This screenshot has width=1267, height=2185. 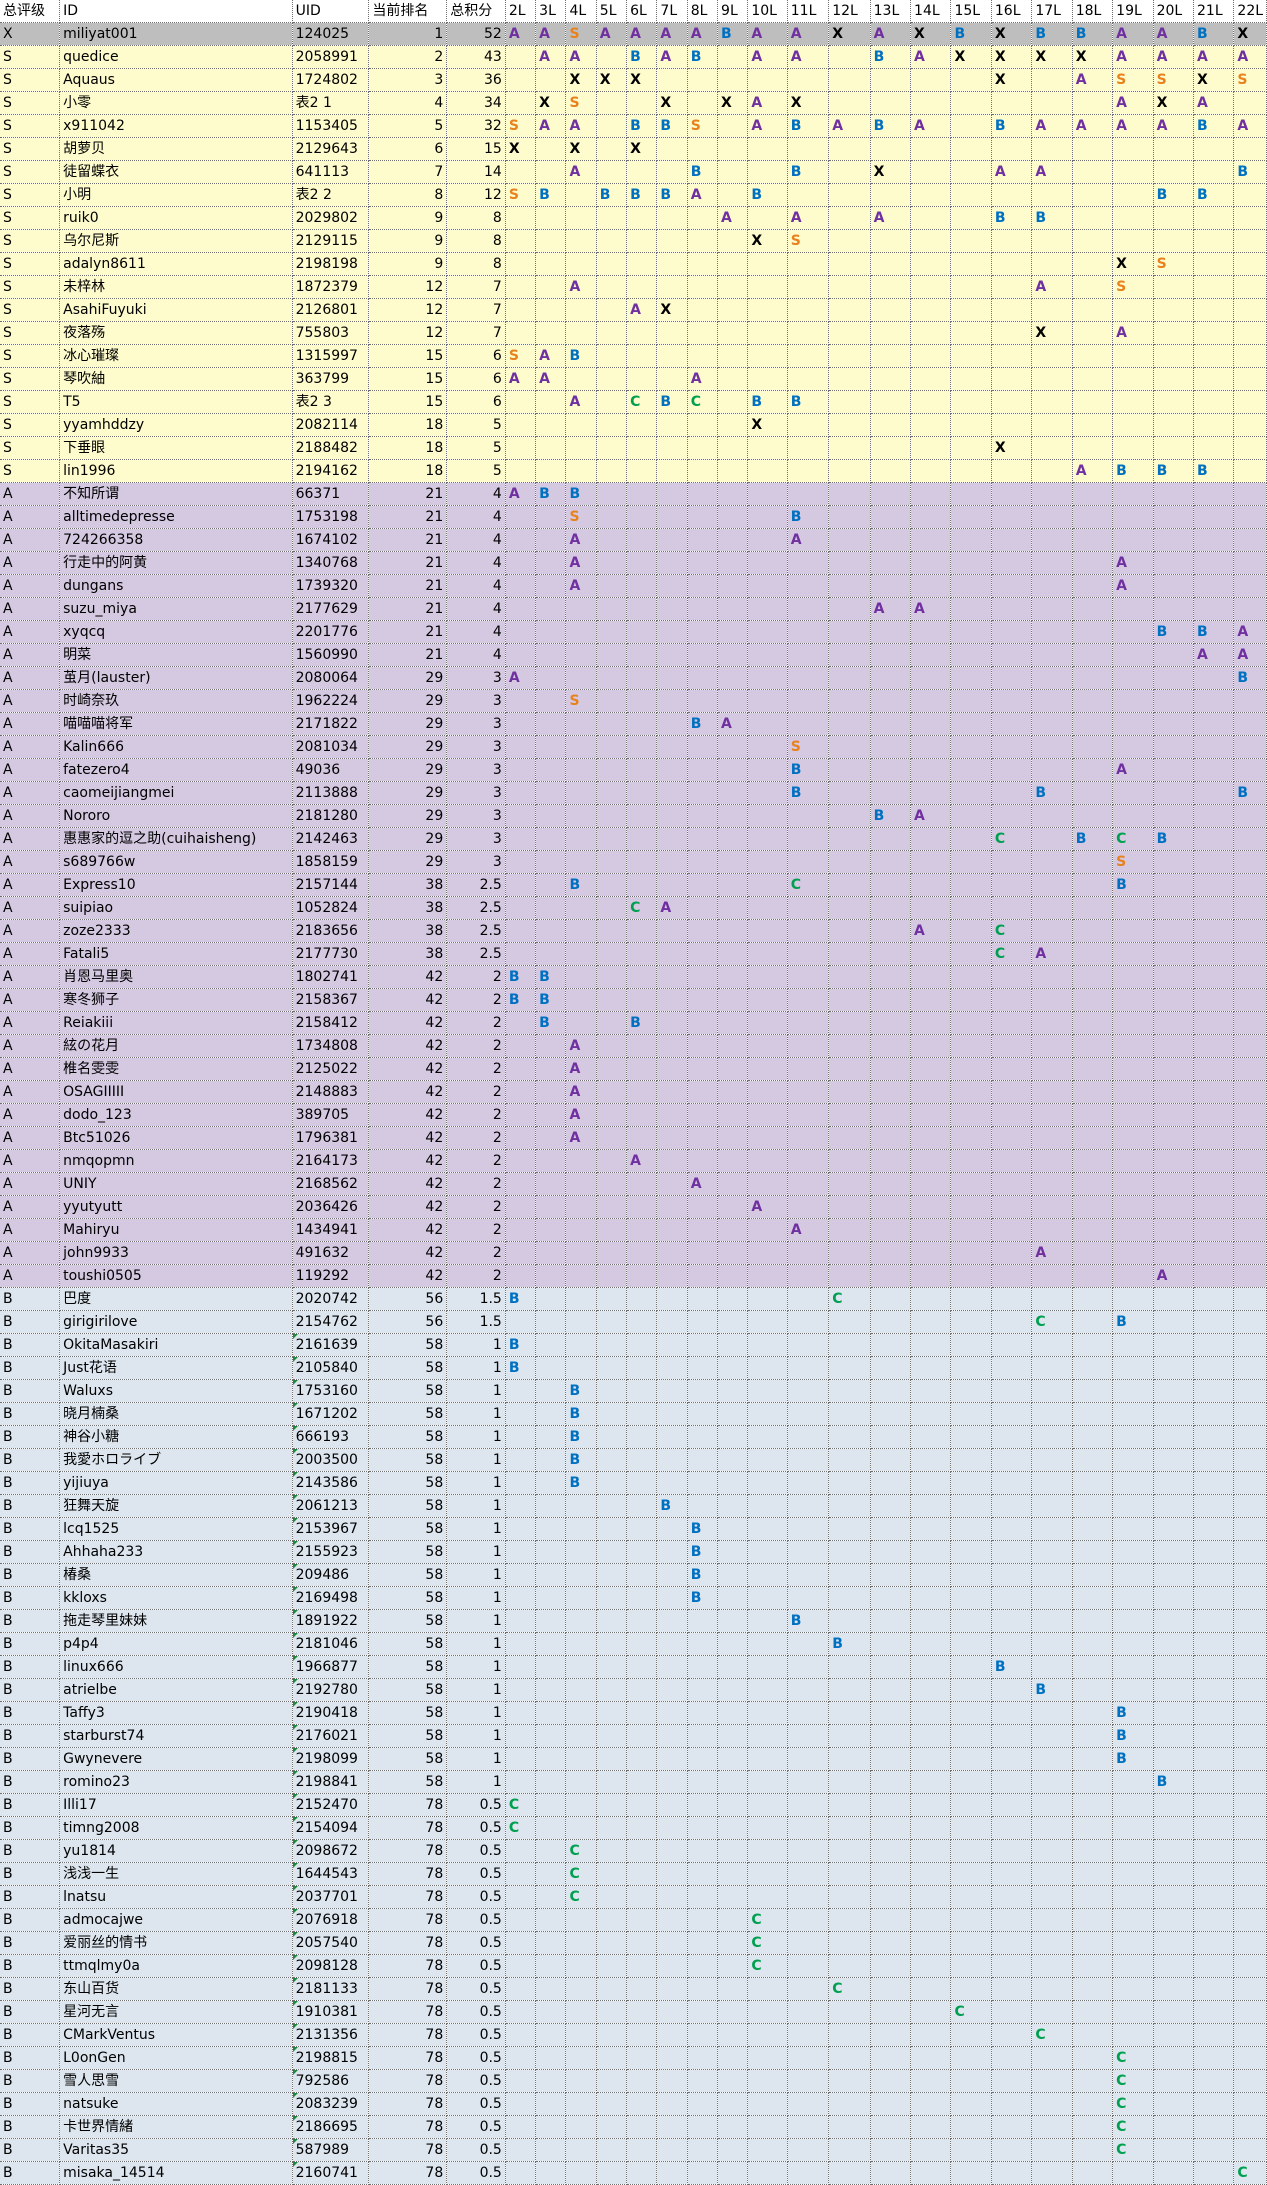 I want to click on grade-cell: C, so click(x=521, y=1805).